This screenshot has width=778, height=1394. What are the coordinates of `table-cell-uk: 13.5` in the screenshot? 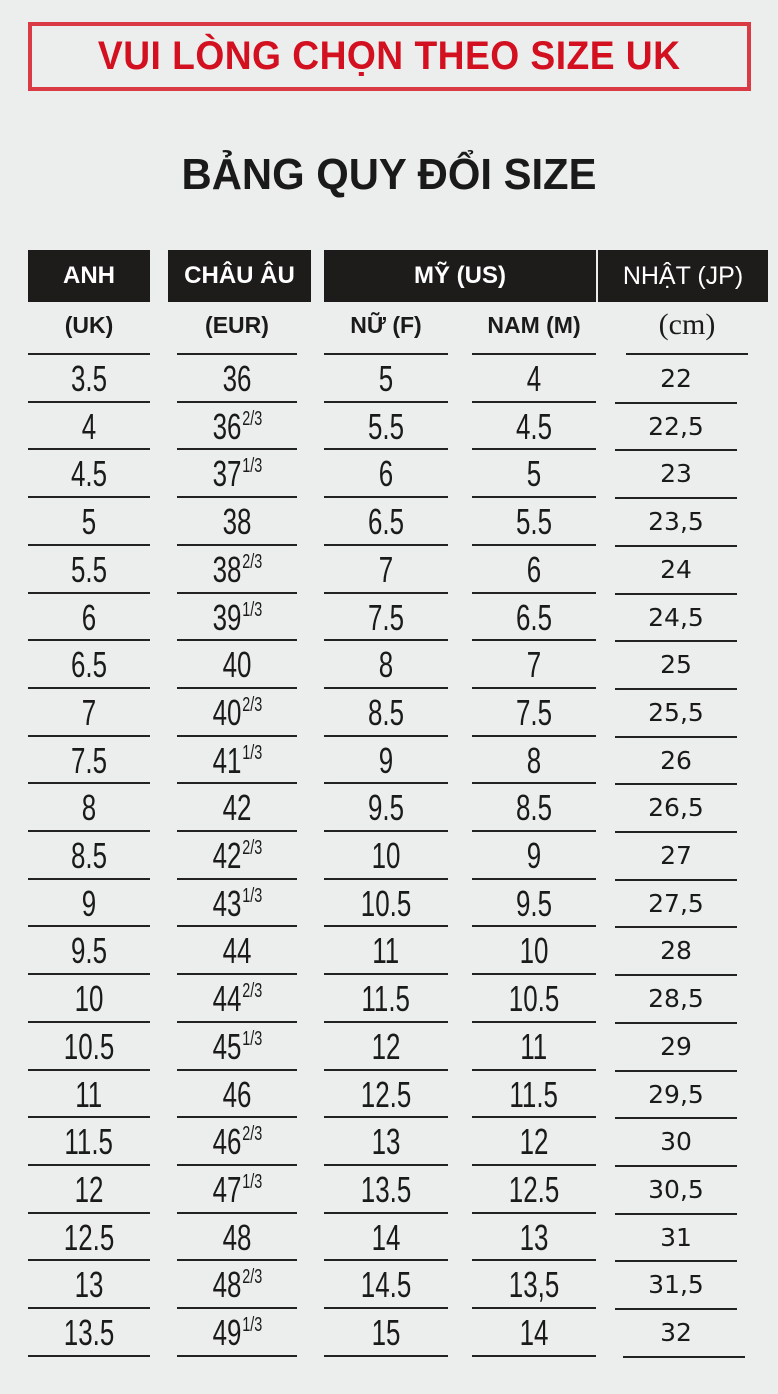 It's located at (89, 1333).